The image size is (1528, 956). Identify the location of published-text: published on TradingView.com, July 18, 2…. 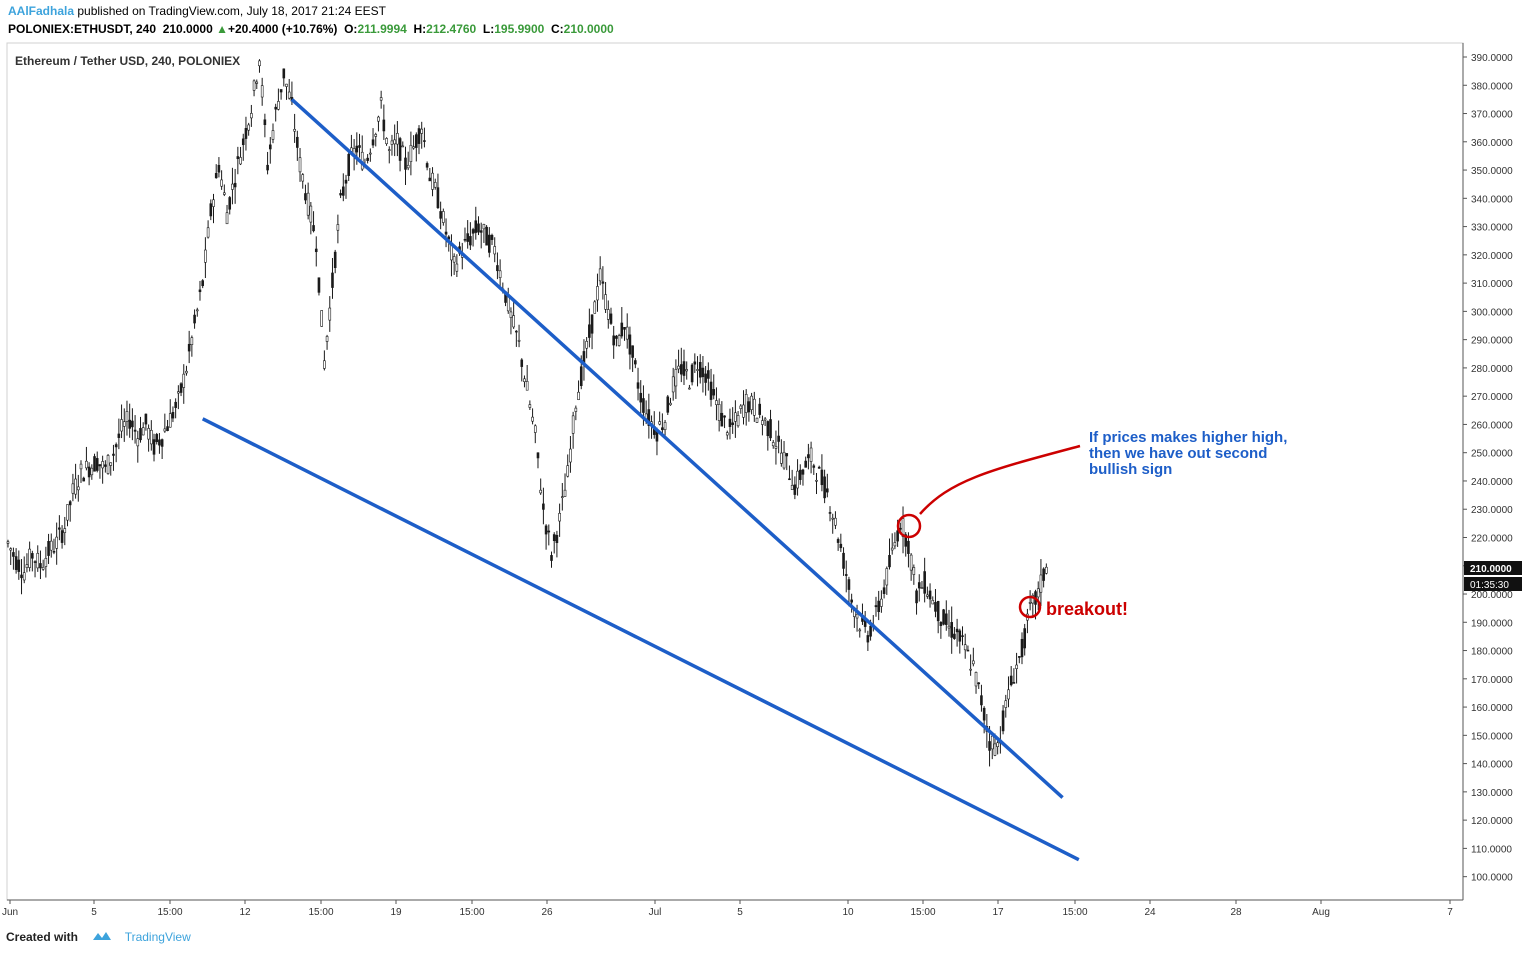
(232, 11).